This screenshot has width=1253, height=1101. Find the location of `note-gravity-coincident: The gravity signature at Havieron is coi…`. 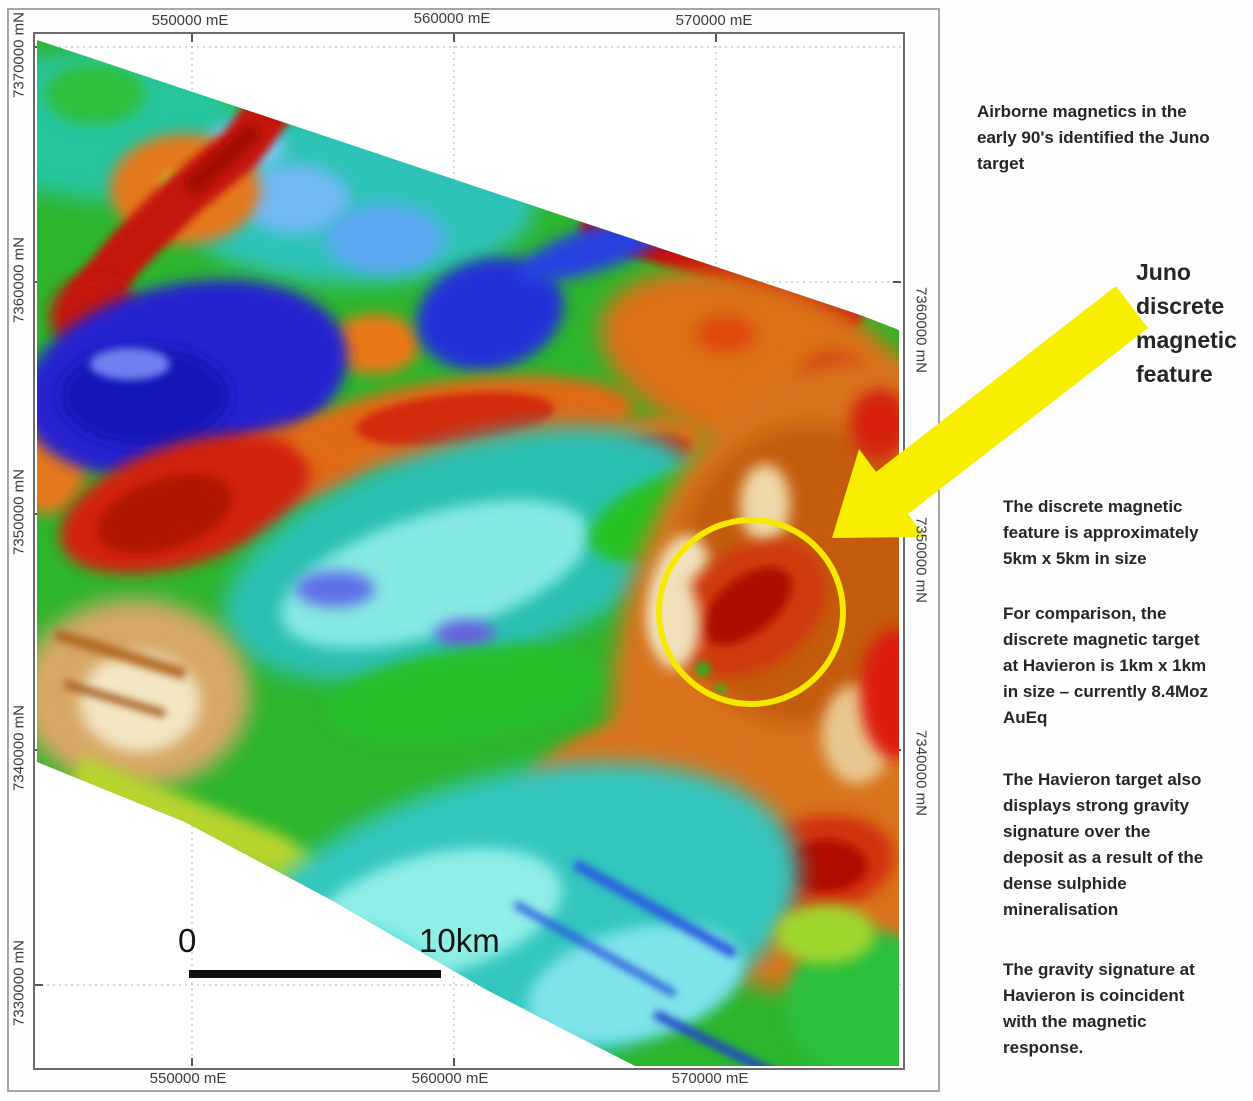

note-gravity-coincident: The gravity signature at Havieron is coi… is located at coordinates (1099, 1008).